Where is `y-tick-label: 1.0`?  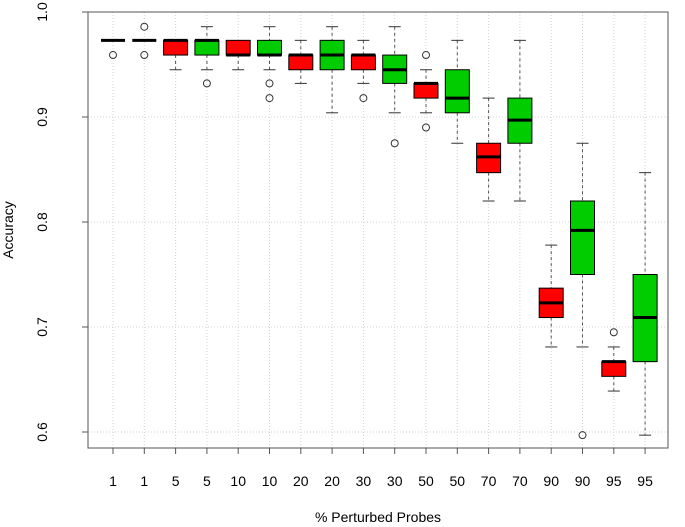
y-tick-label: 1.0 is located at coordinates (42, 12).